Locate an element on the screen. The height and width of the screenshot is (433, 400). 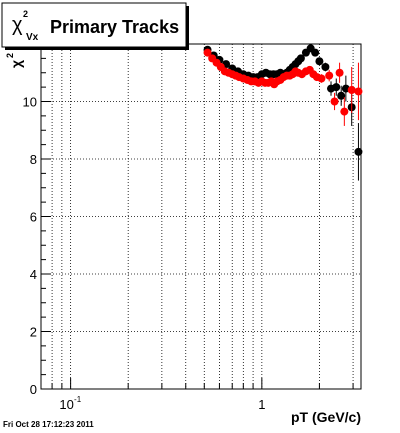
y-axis-title: χ 2 is located at coordinates (14, 60).